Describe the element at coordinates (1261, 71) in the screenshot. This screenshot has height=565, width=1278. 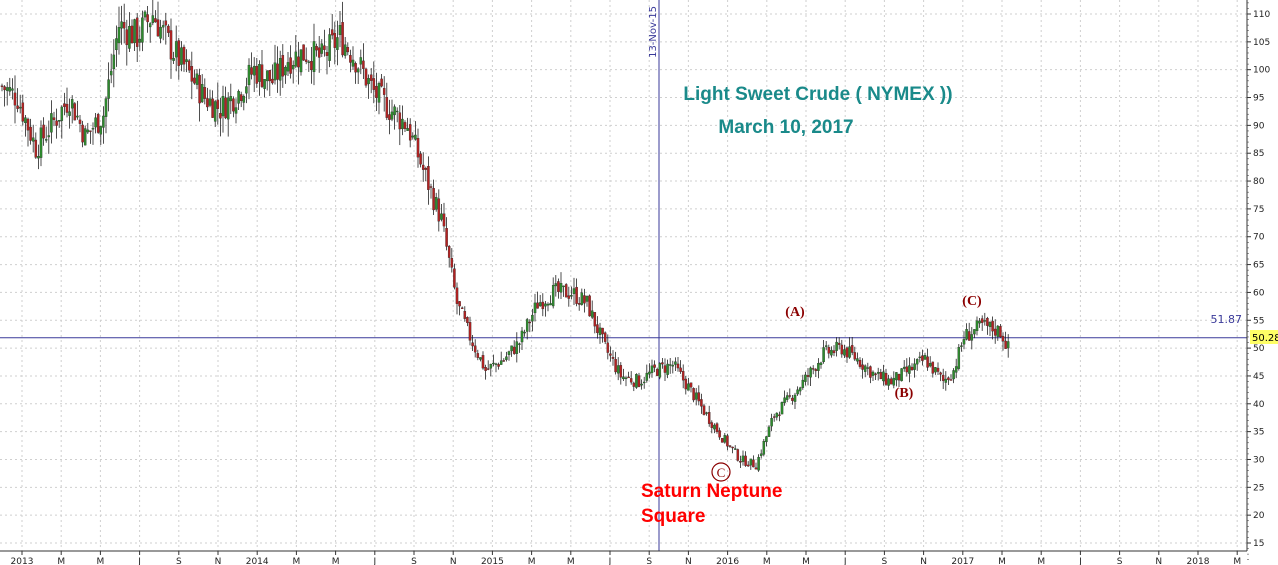
I see `y-tick-label: 100` at that location.